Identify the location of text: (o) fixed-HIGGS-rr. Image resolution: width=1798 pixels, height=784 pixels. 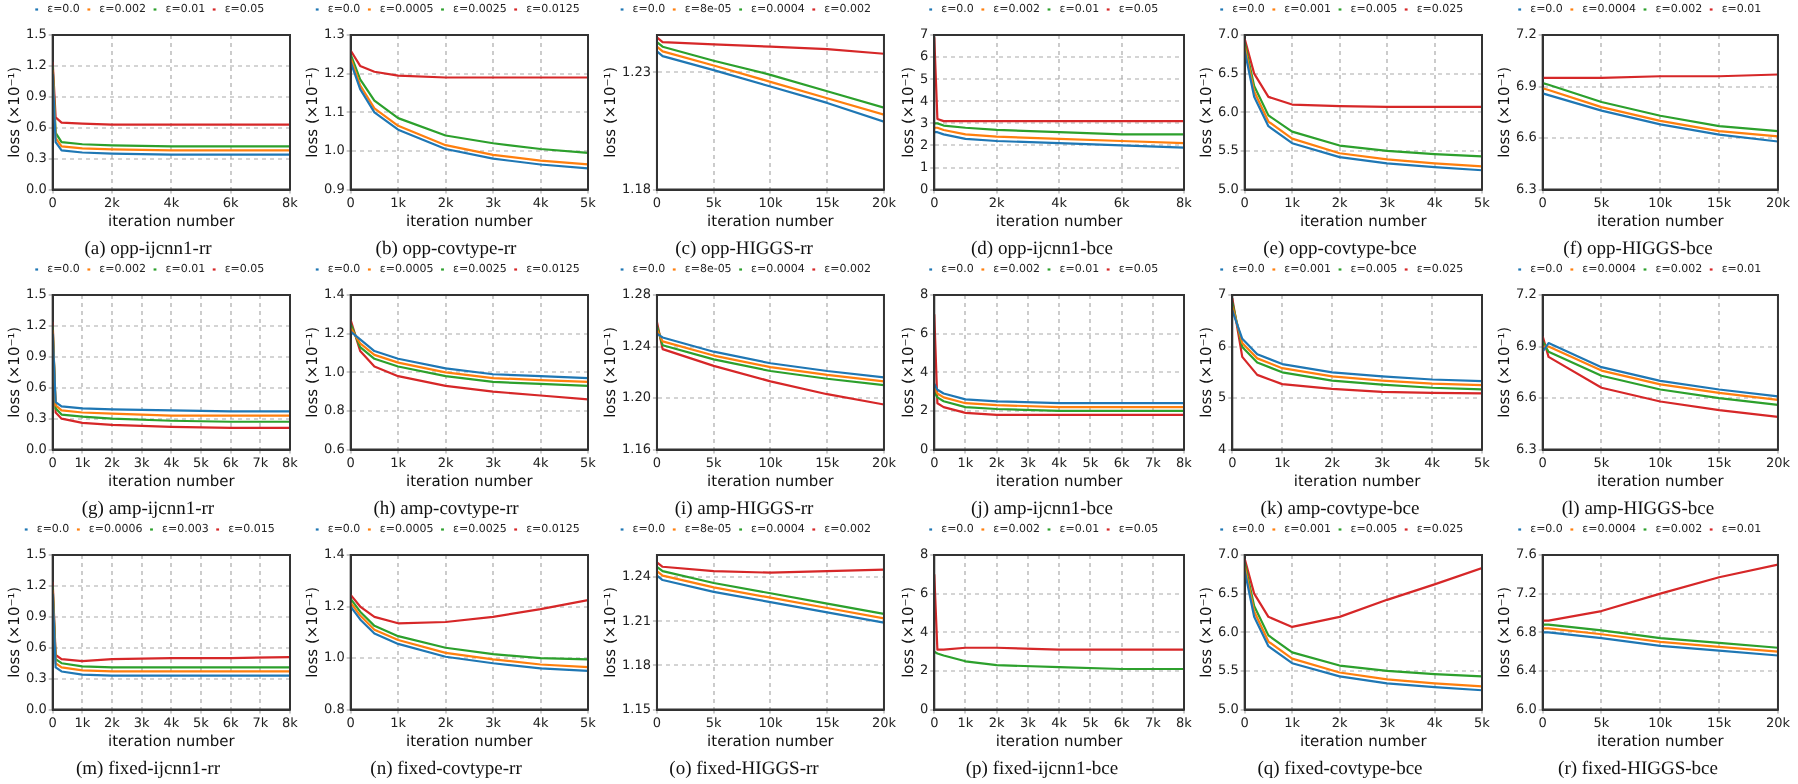
(745, 769).